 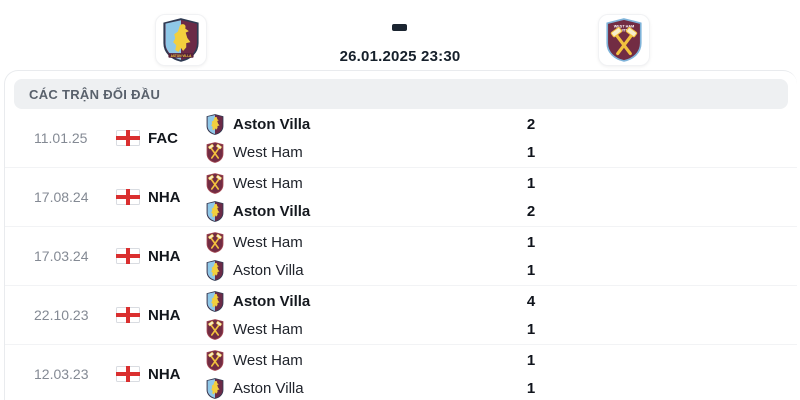 What do you see at coordinates (401, 94) in the screenshot?
I see `section-header-bar: CÁC TRẬN ĐỐI ĐẦU` at bounding box center [401, 94].